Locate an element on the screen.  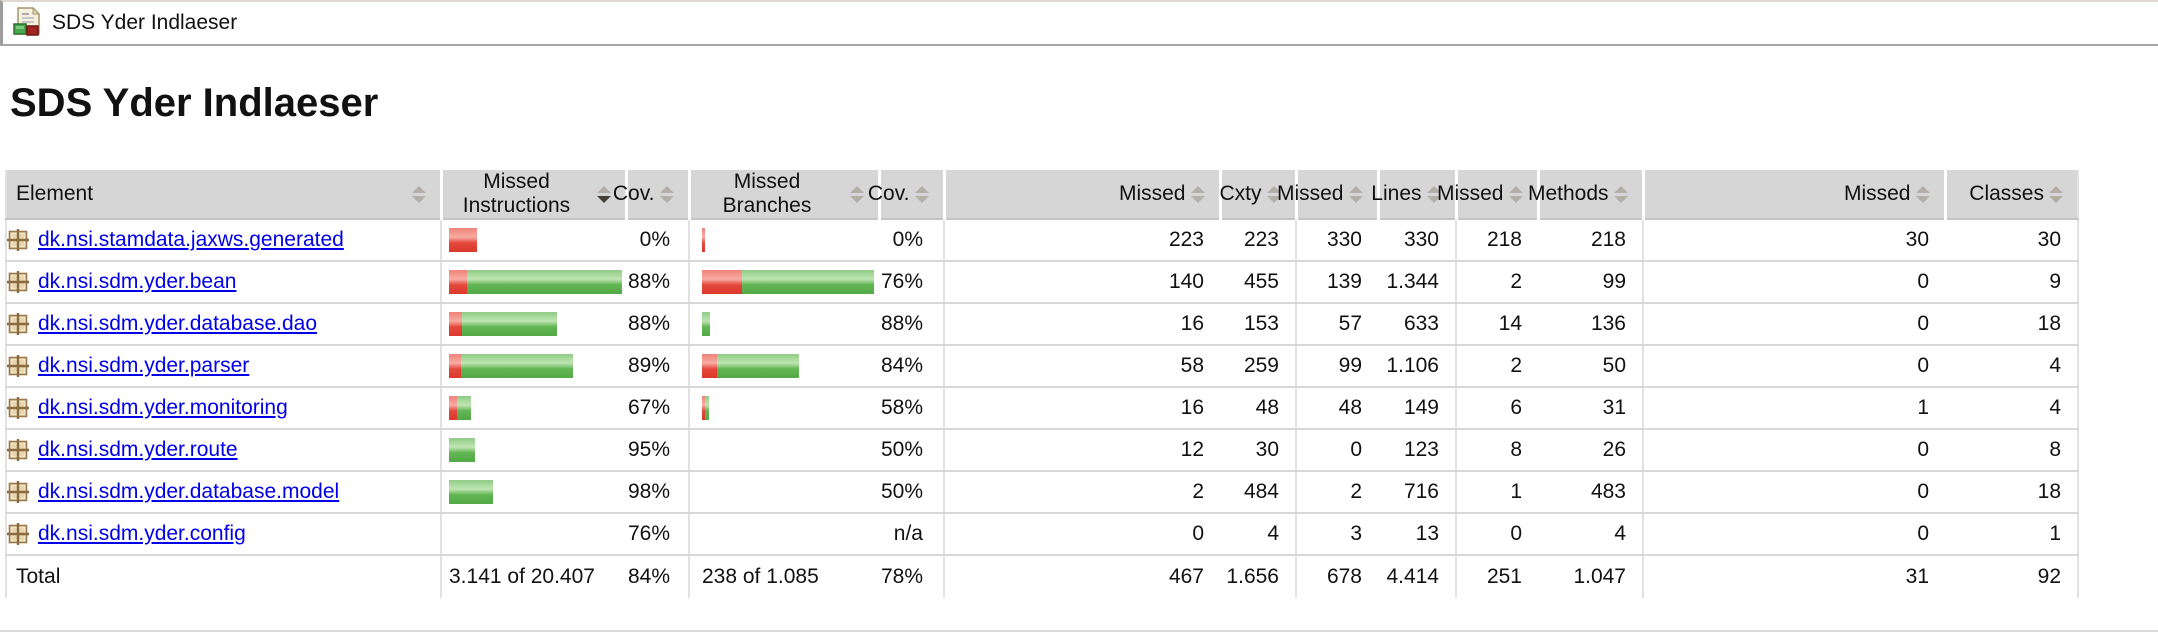
report-icon is located at coordinates (28, 23).